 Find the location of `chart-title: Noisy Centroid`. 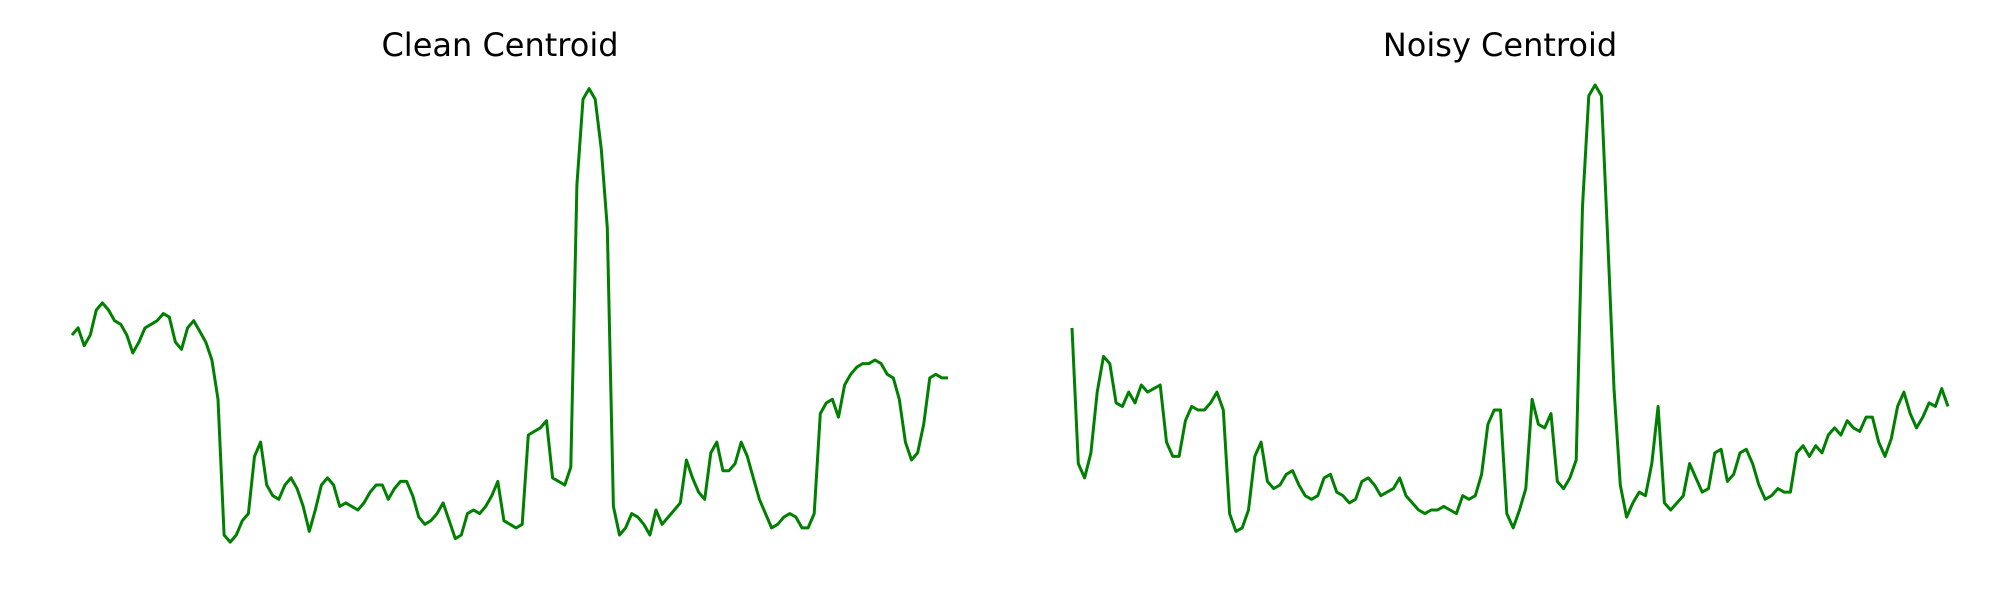

chart-title: Noisy Centroid is located at coordinates (1500, 45).